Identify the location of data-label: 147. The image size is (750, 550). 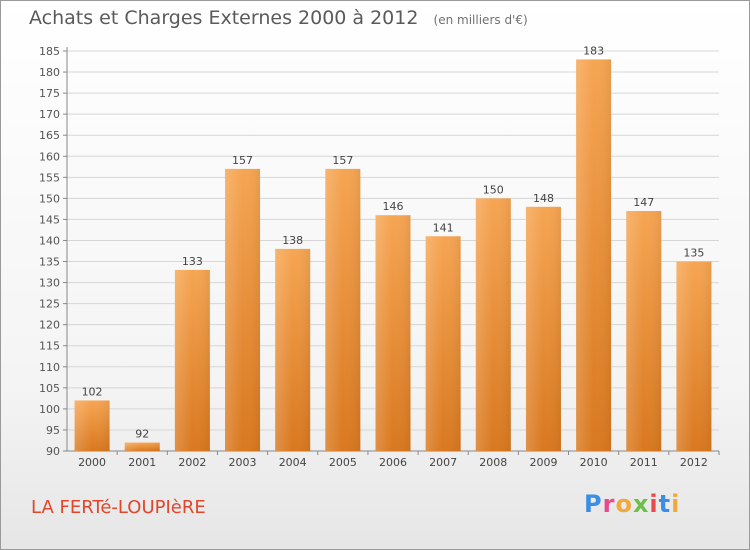
(643, 202).